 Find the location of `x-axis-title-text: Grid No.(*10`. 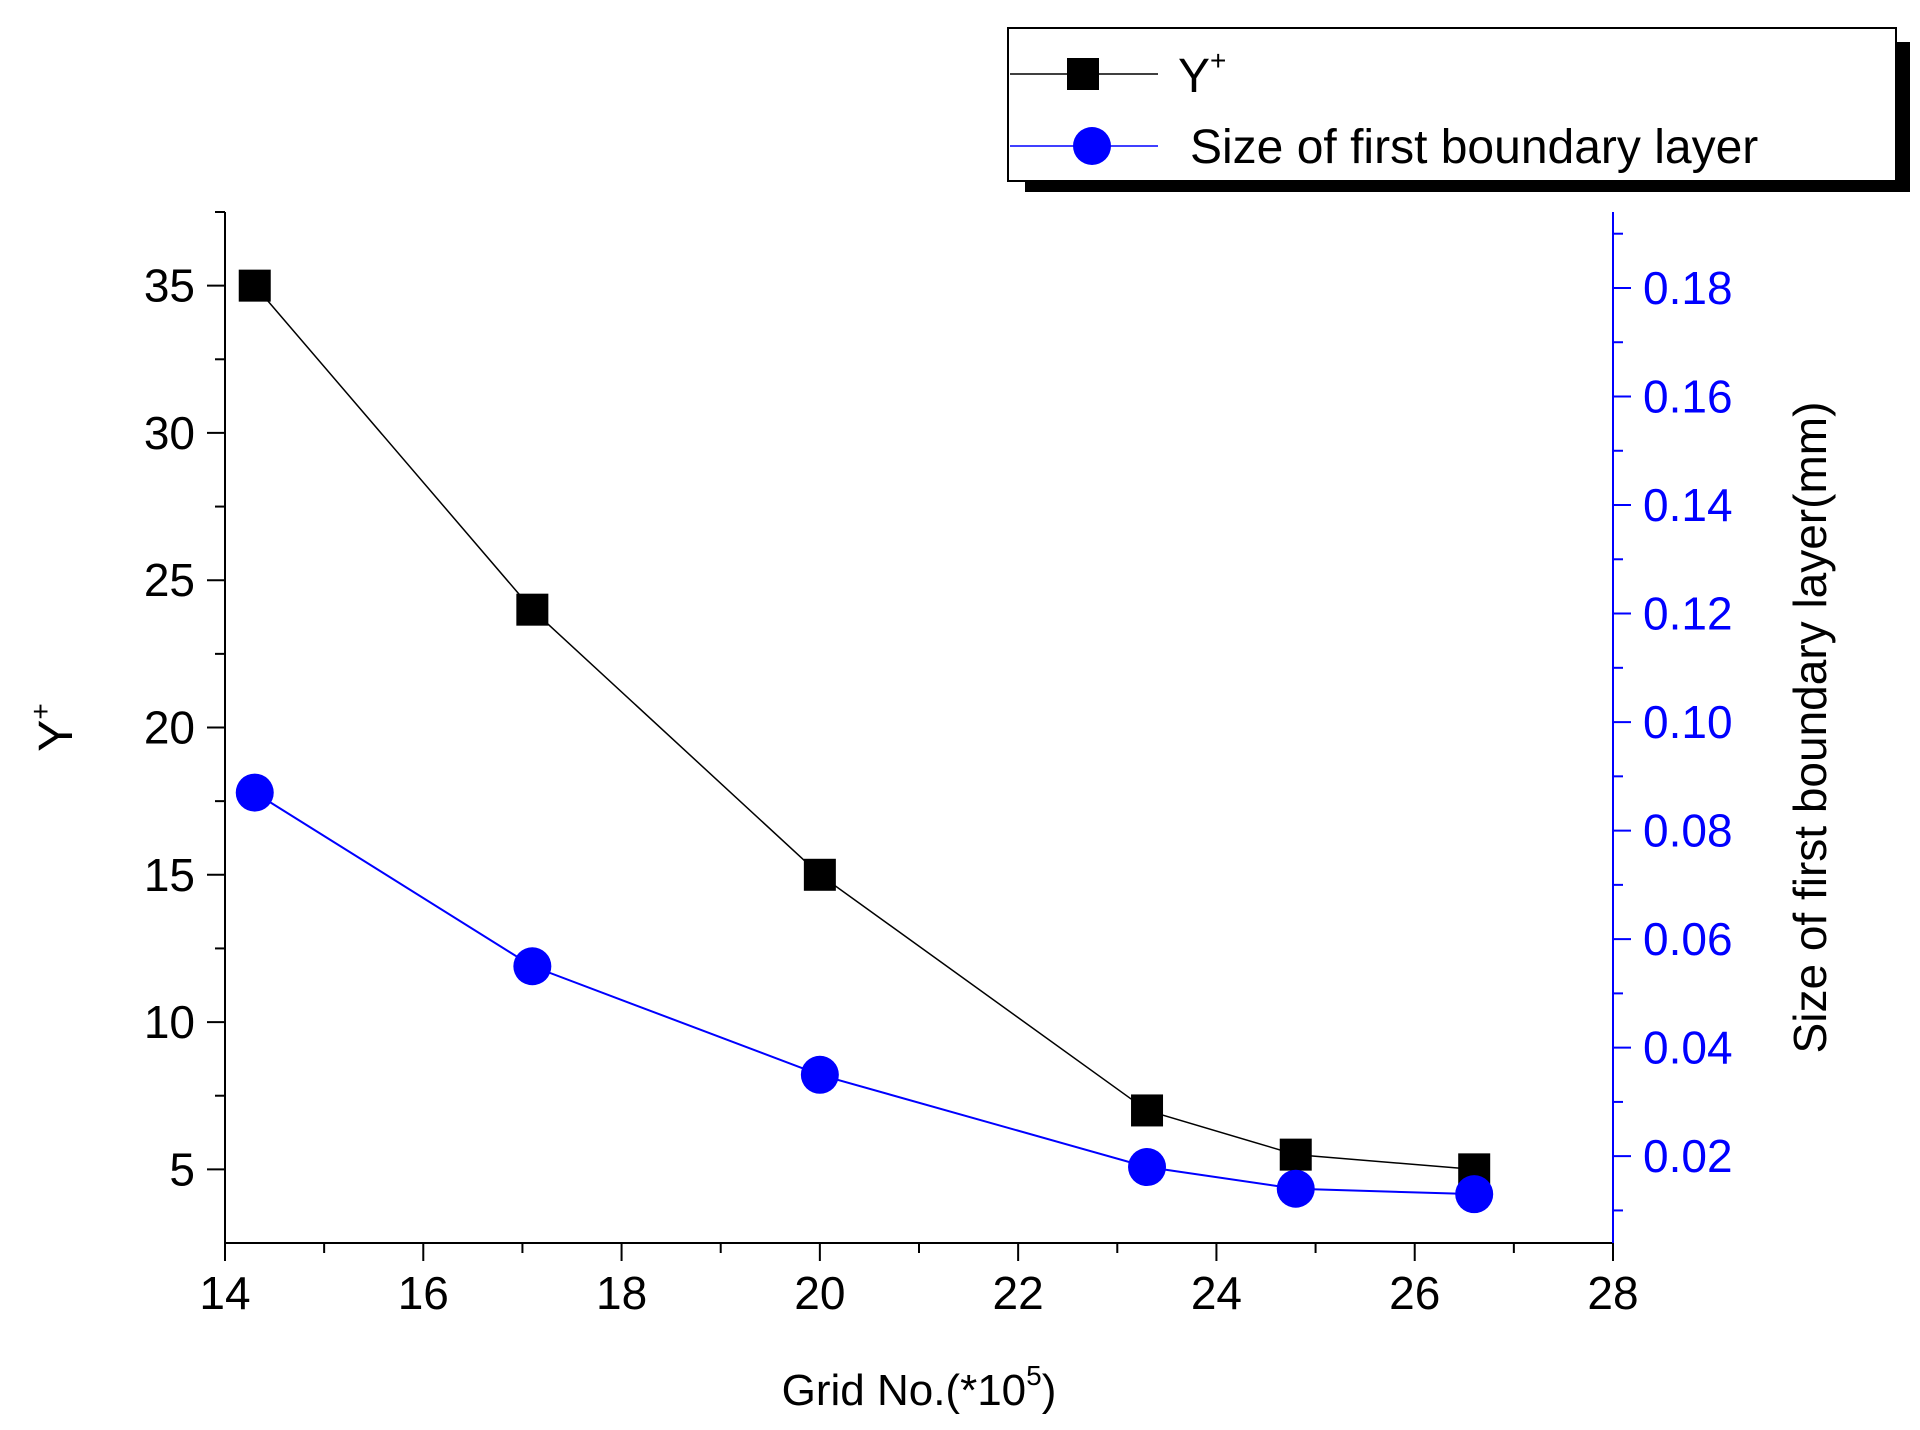

x-axis-title-text: Grid No.(*10 is located at coordinates (904, 1390).